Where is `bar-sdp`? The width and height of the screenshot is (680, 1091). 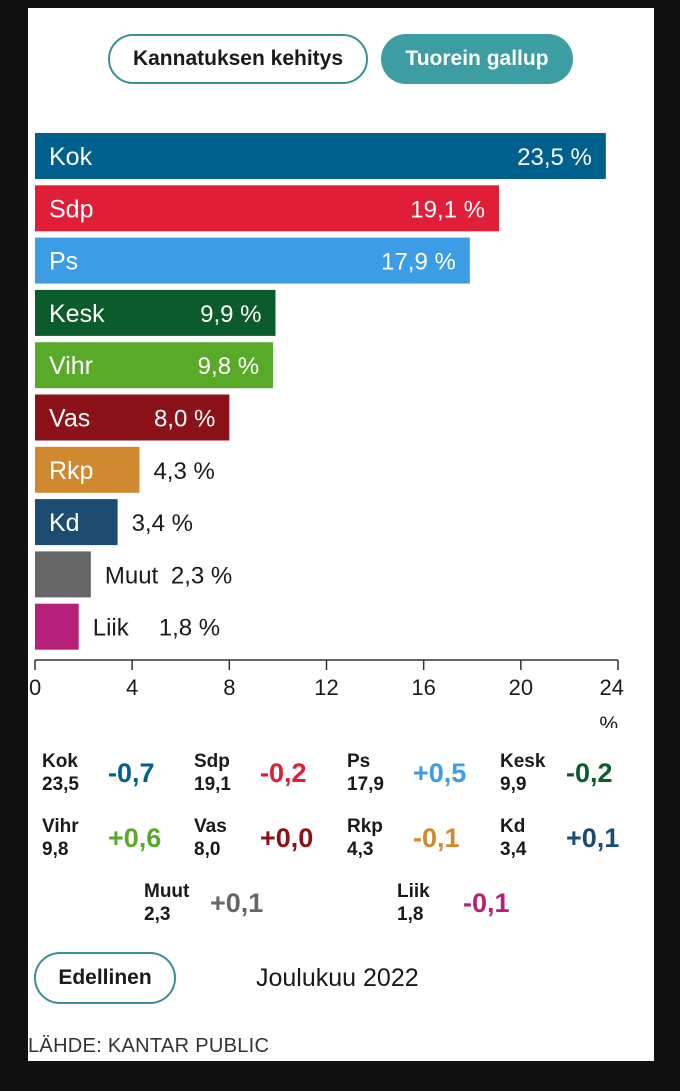 bar-sdp is located at coordinates (267, 208).